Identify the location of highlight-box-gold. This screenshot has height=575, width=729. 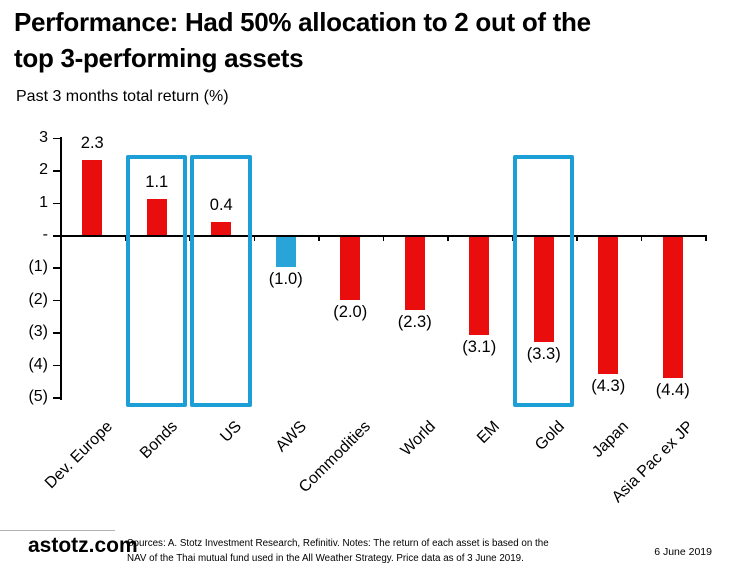
(543, 281).